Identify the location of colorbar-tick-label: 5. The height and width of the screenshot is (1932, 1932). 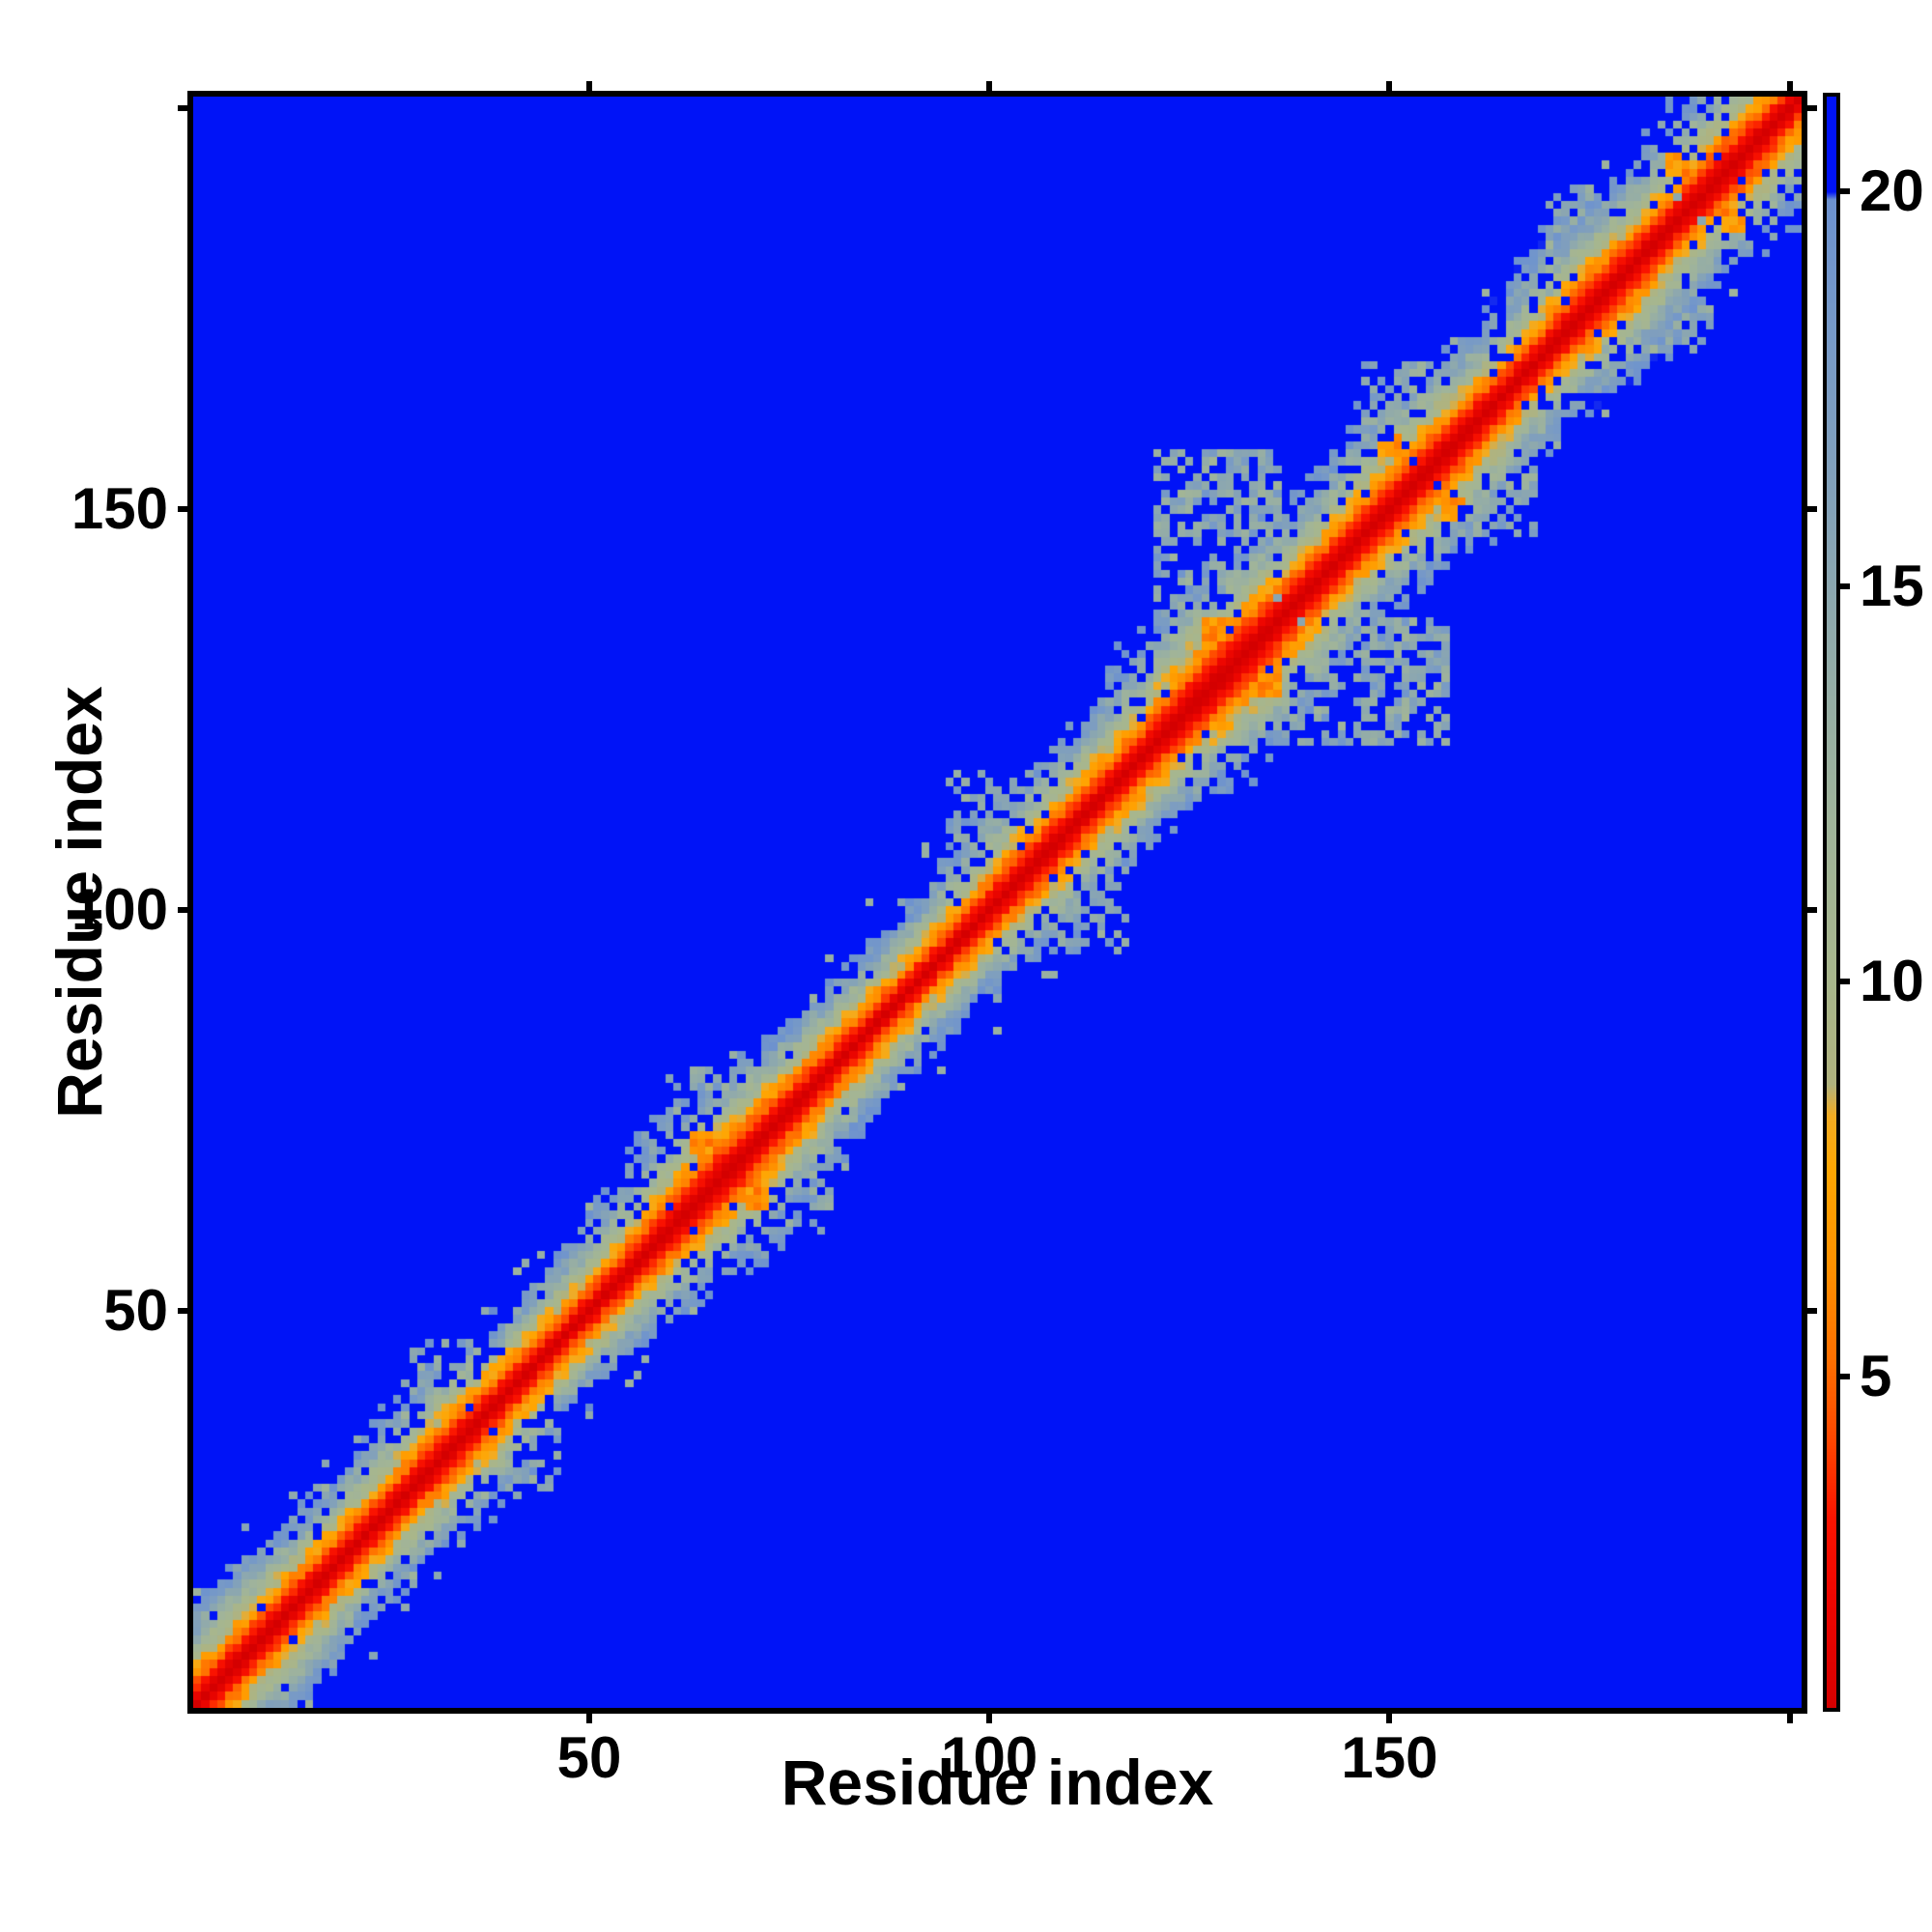
(1876, 1375).